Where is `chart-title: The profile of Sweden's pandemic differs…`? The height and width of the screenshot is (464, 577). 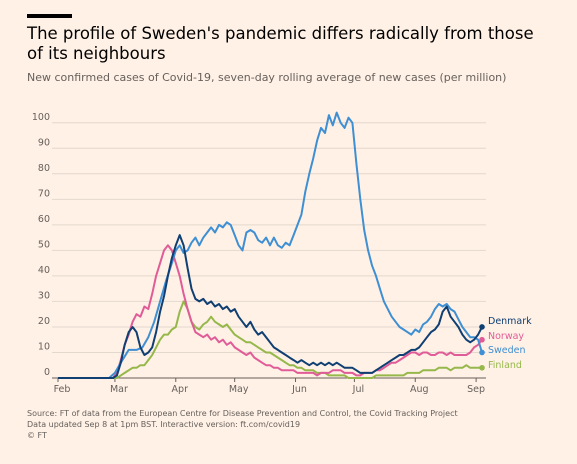
chart-title: The profile of Sweden's pandemic differs… is located at coordinates (280, 43).